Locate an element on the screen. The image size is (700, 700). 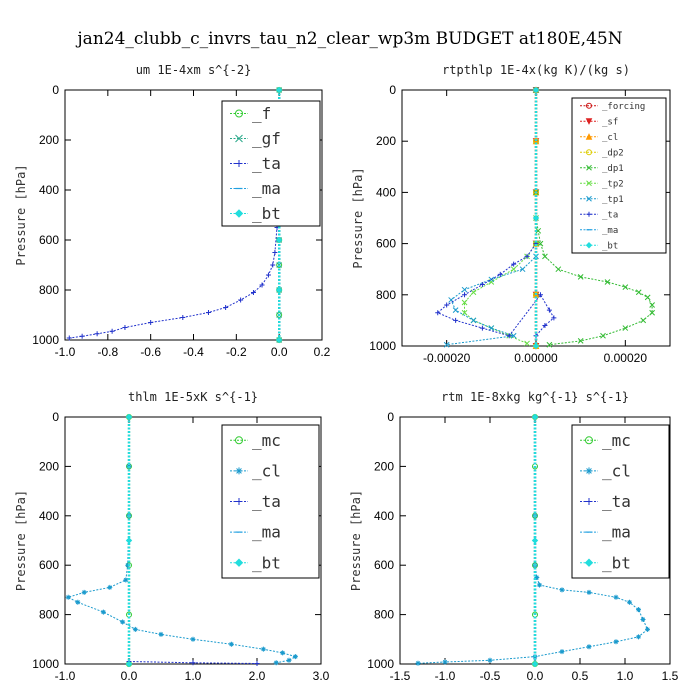
legend-label: _bt is located at coordinates (616, 562).